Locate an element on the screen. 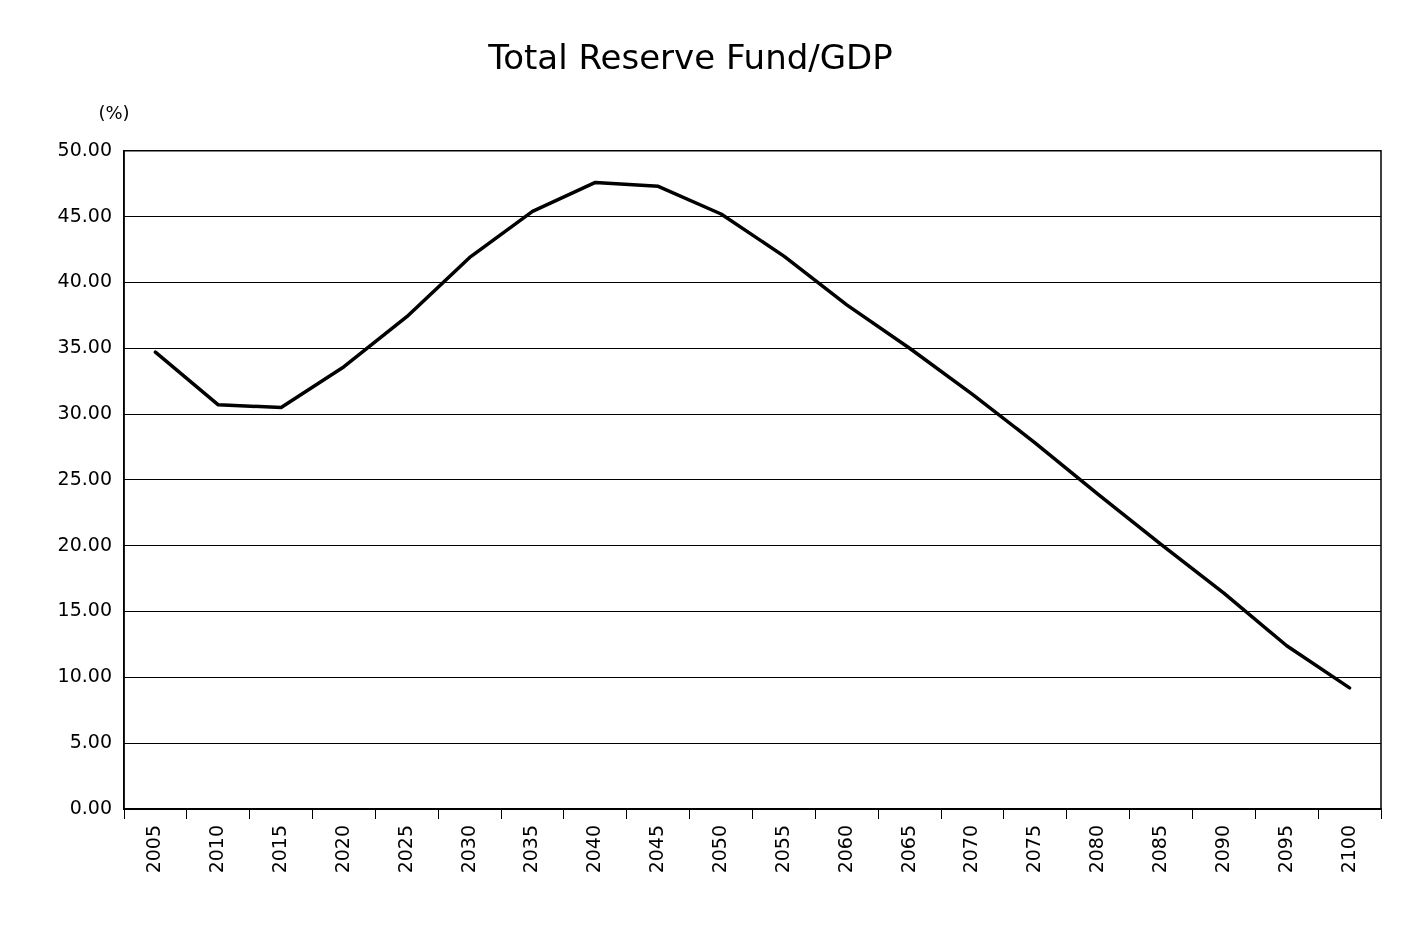 The image size is (1401, 949). y-tick-label: 25.00 is located at coordinates (84, 477).